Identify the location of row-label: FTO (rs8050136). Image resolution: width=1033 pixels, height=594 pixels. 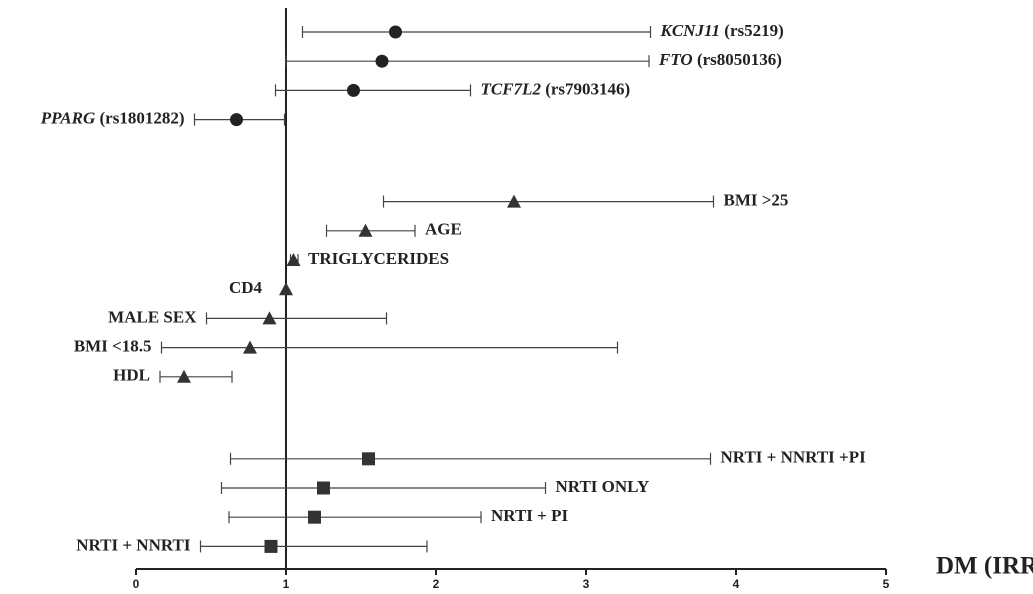
(720, 59).